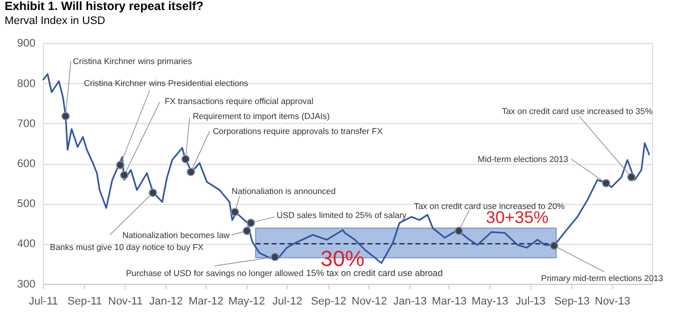 The width and height of the screenshot is (690, 325). Describe the element at coordinates (449, 301) in the screenshot. I see `x-tick-label: Mar-13` at that location.